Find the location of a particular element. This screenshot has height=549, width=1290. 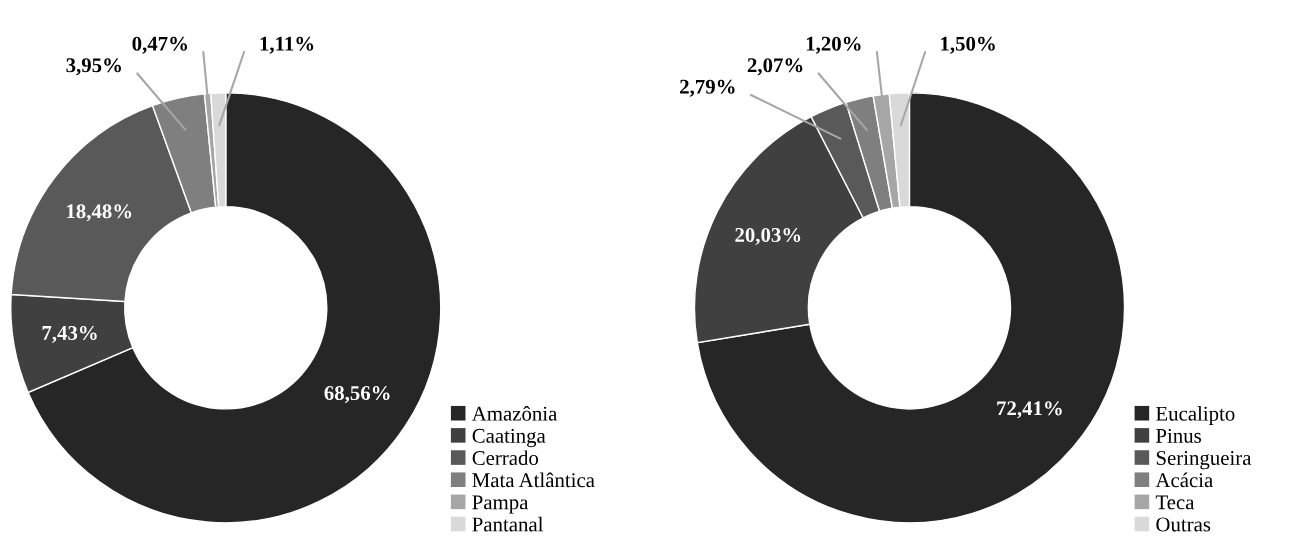

data-label: 20,03% is located at coordinates (768, 236).